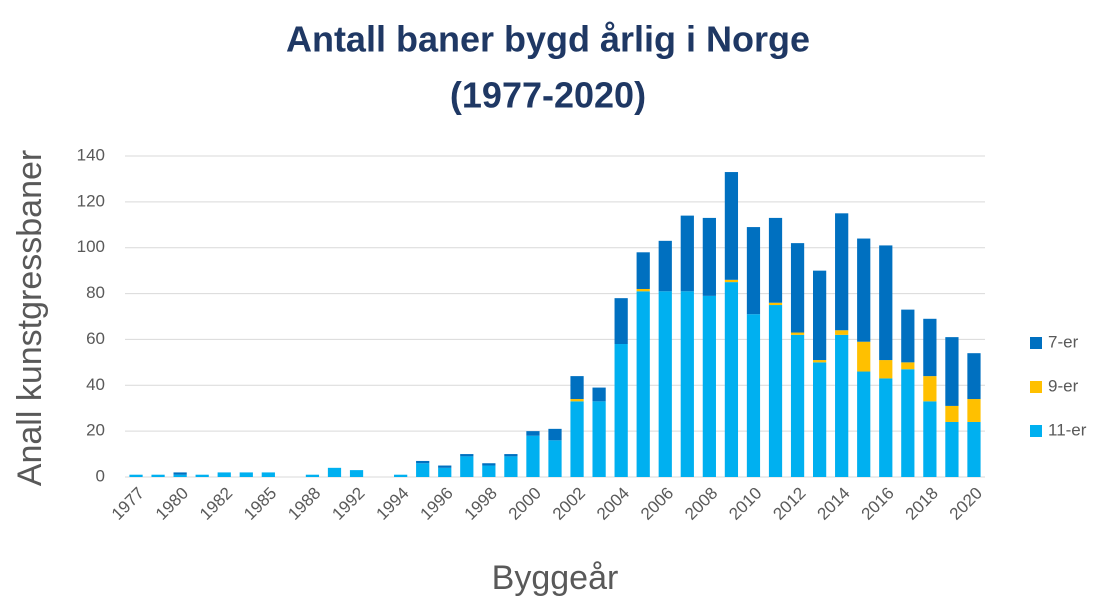  I want to click on x-tick-label: 1992, so click(348, 504).